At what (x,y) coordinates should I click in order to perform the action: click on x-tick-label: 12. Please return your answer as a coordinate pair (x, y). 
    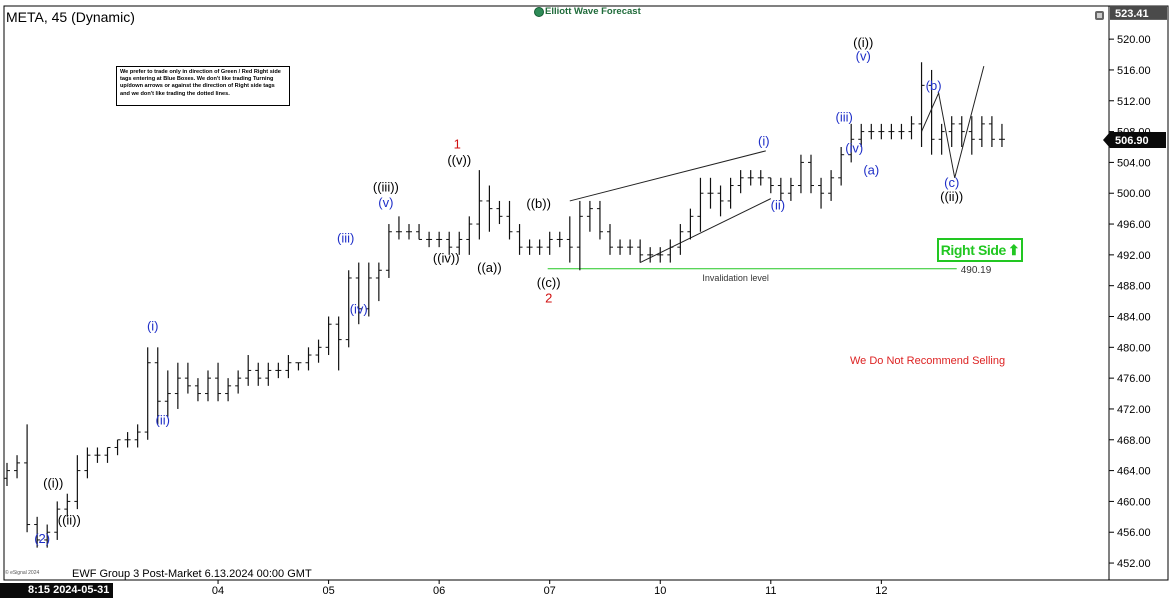
    Looking at the image, I should click on (881, 591).